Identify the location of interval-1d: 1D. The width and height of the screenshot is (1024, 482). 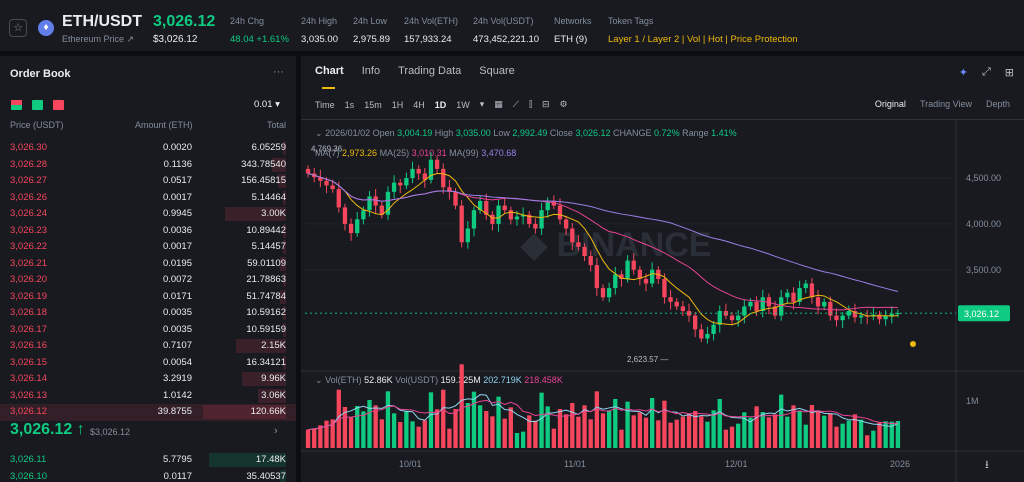
(440, 104).